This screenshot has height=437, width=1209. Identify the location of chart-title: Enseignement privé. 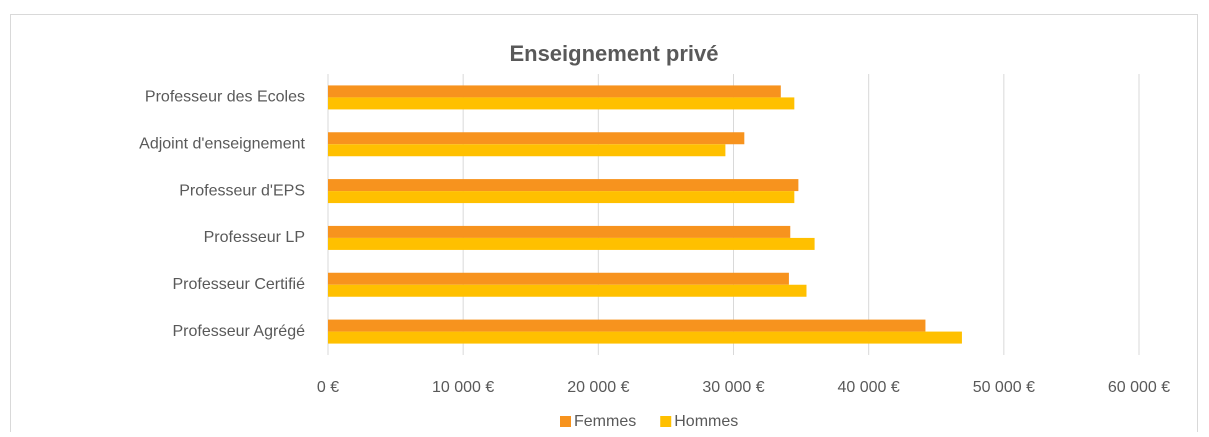
(613, 53).